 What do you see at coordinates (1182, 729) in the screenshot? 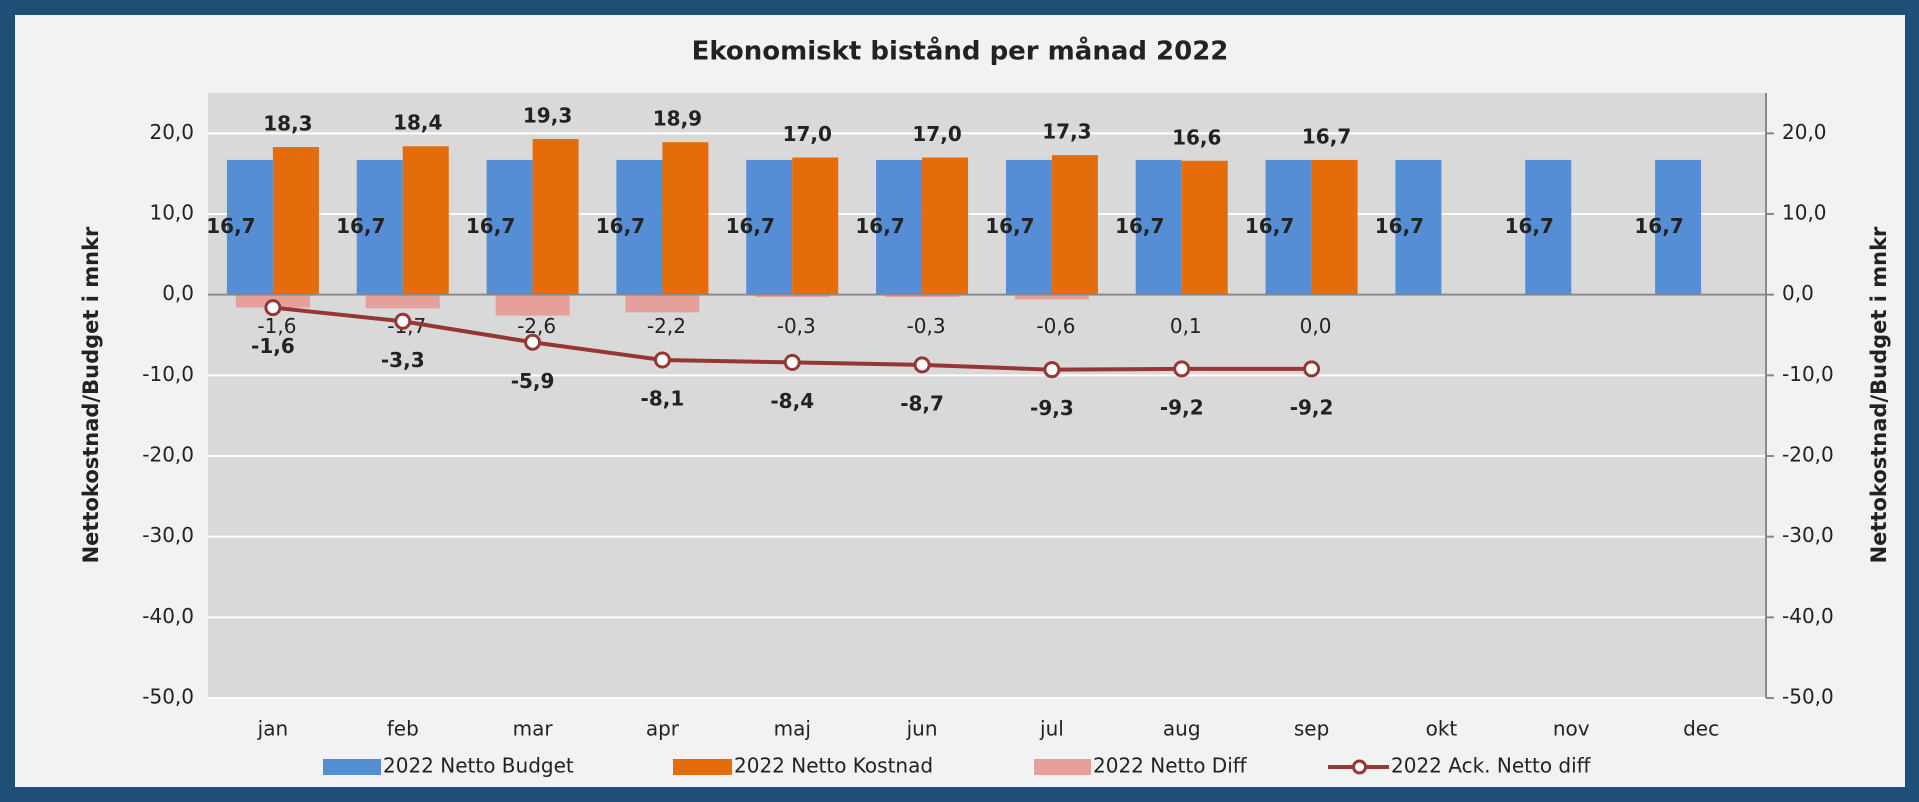
I see `x-tick-label: aug` at bounding box center [1182, 729].